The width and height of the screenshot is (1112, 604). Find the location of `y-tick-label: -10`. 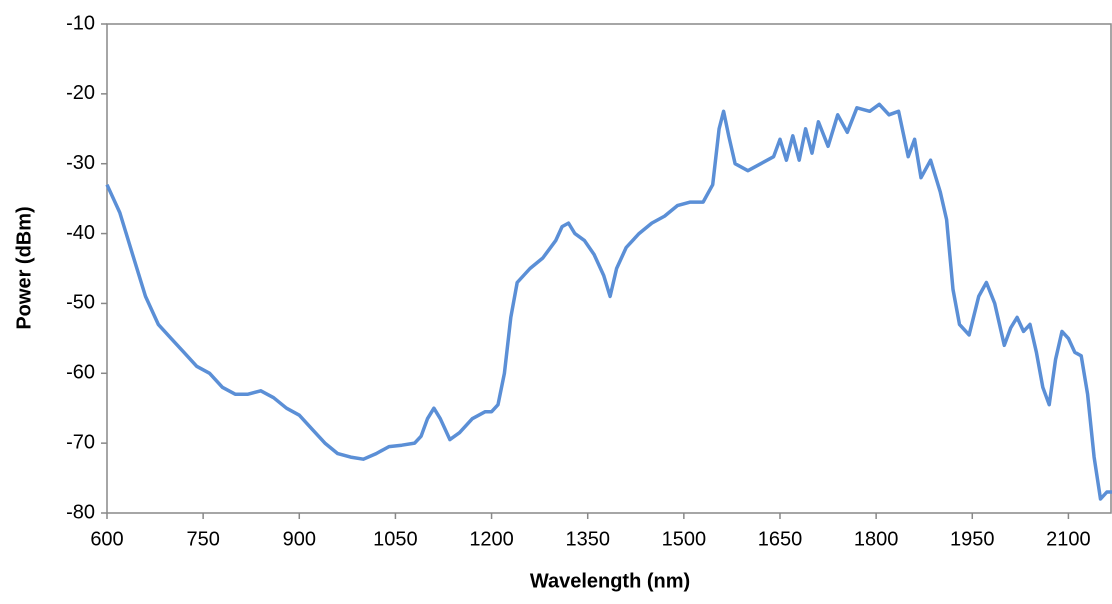

y-tick-label: -10 is located at coordinates (80, 23).